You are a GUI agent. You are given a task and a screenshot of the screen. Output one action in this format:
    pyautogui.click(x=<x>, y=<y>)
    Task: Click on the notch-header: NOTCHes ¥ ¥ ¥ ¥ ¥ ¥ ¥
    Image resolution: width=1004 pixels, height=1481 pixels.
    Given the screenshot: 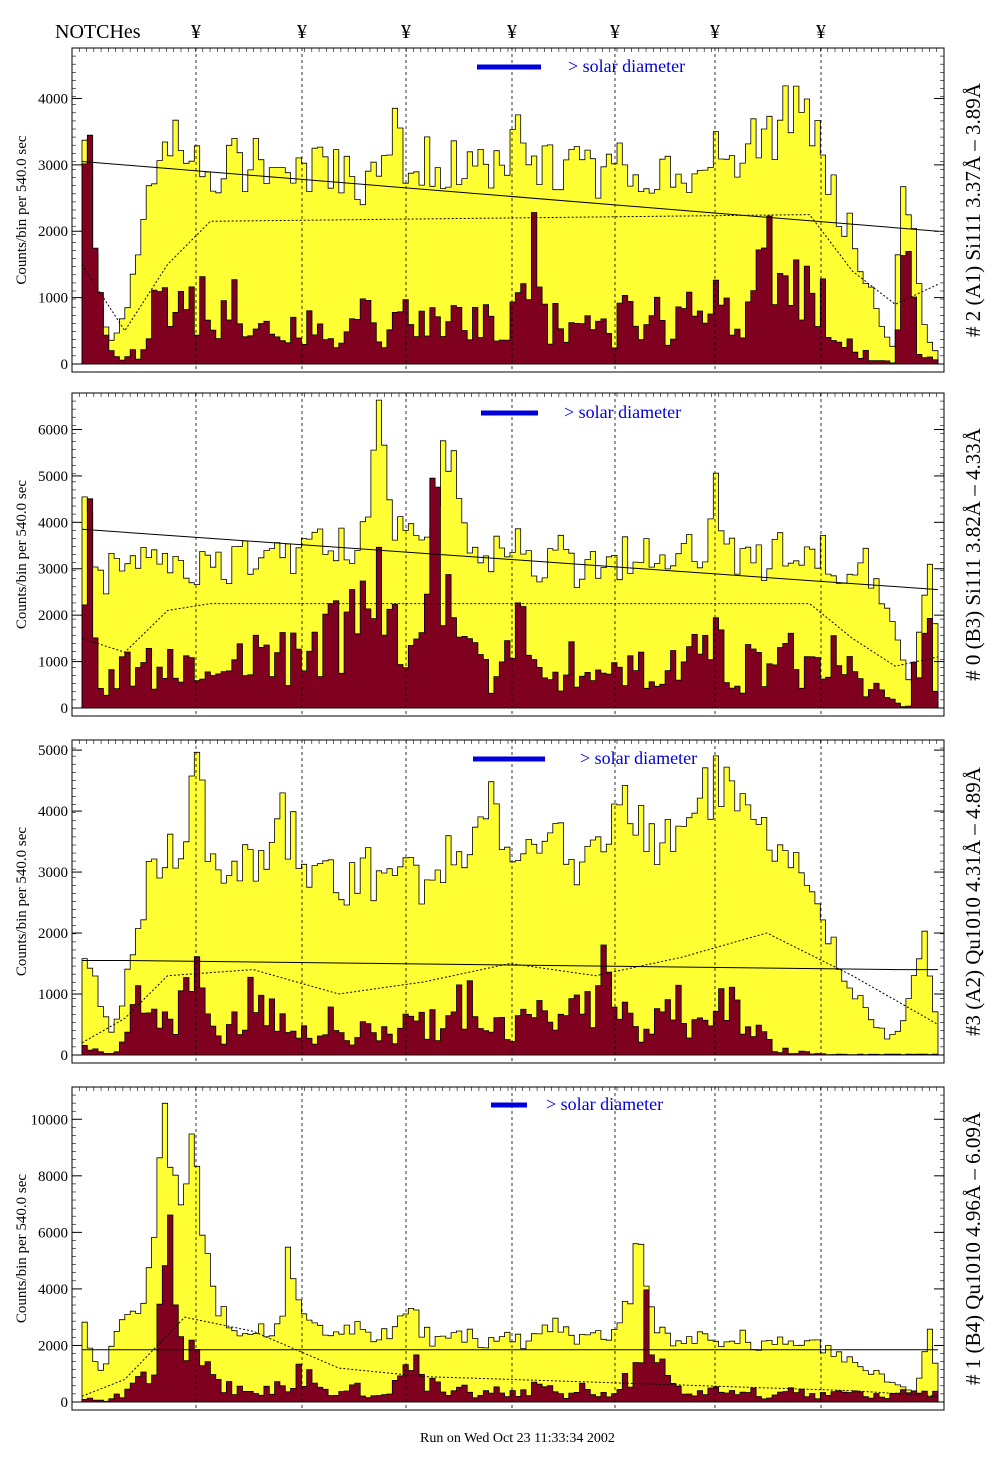 What is the action you would take?
    pyautogui.click(x=440, y=32)
    